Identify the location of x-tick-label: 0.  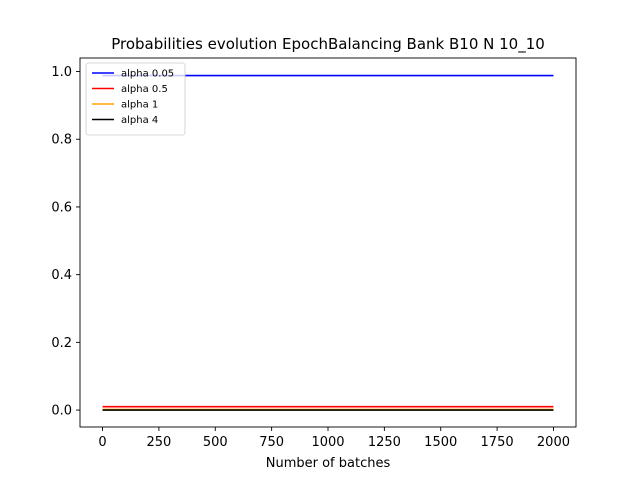
(102, 442).